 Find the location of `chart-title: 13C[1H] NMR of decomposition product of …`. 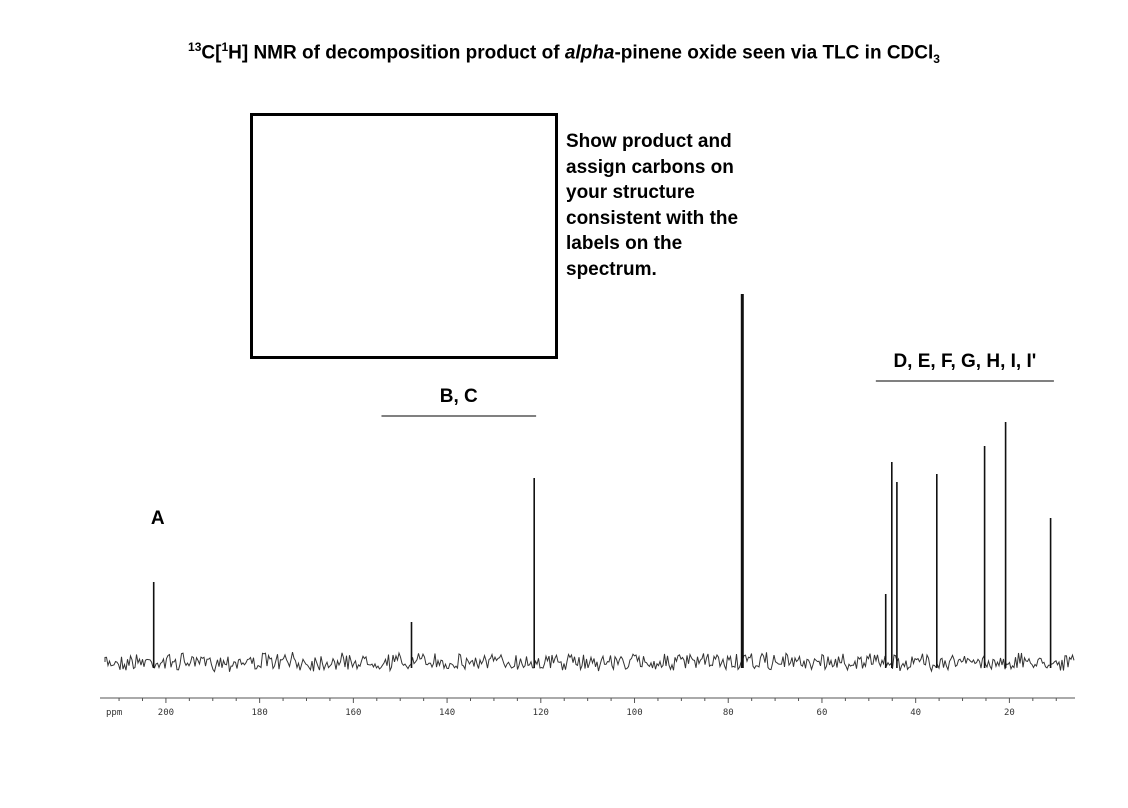

chart-title: 13C[1H] NMR of decomposition product of … is located at coordinates (564, 53).